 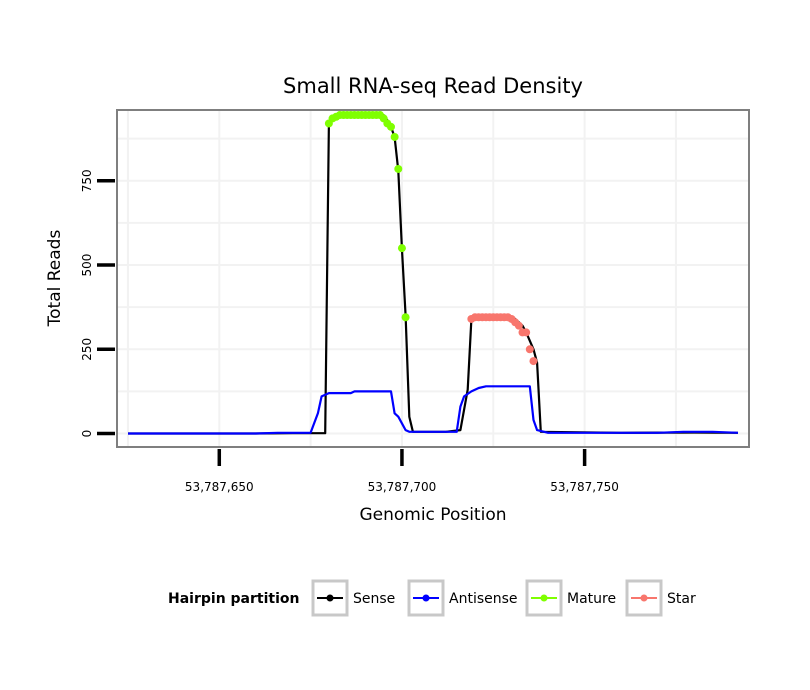 What do you see at coordinates (55, 279) in the screenshot?
I see `y-axis-title: Total Reads` at bounding box center [55, 279].